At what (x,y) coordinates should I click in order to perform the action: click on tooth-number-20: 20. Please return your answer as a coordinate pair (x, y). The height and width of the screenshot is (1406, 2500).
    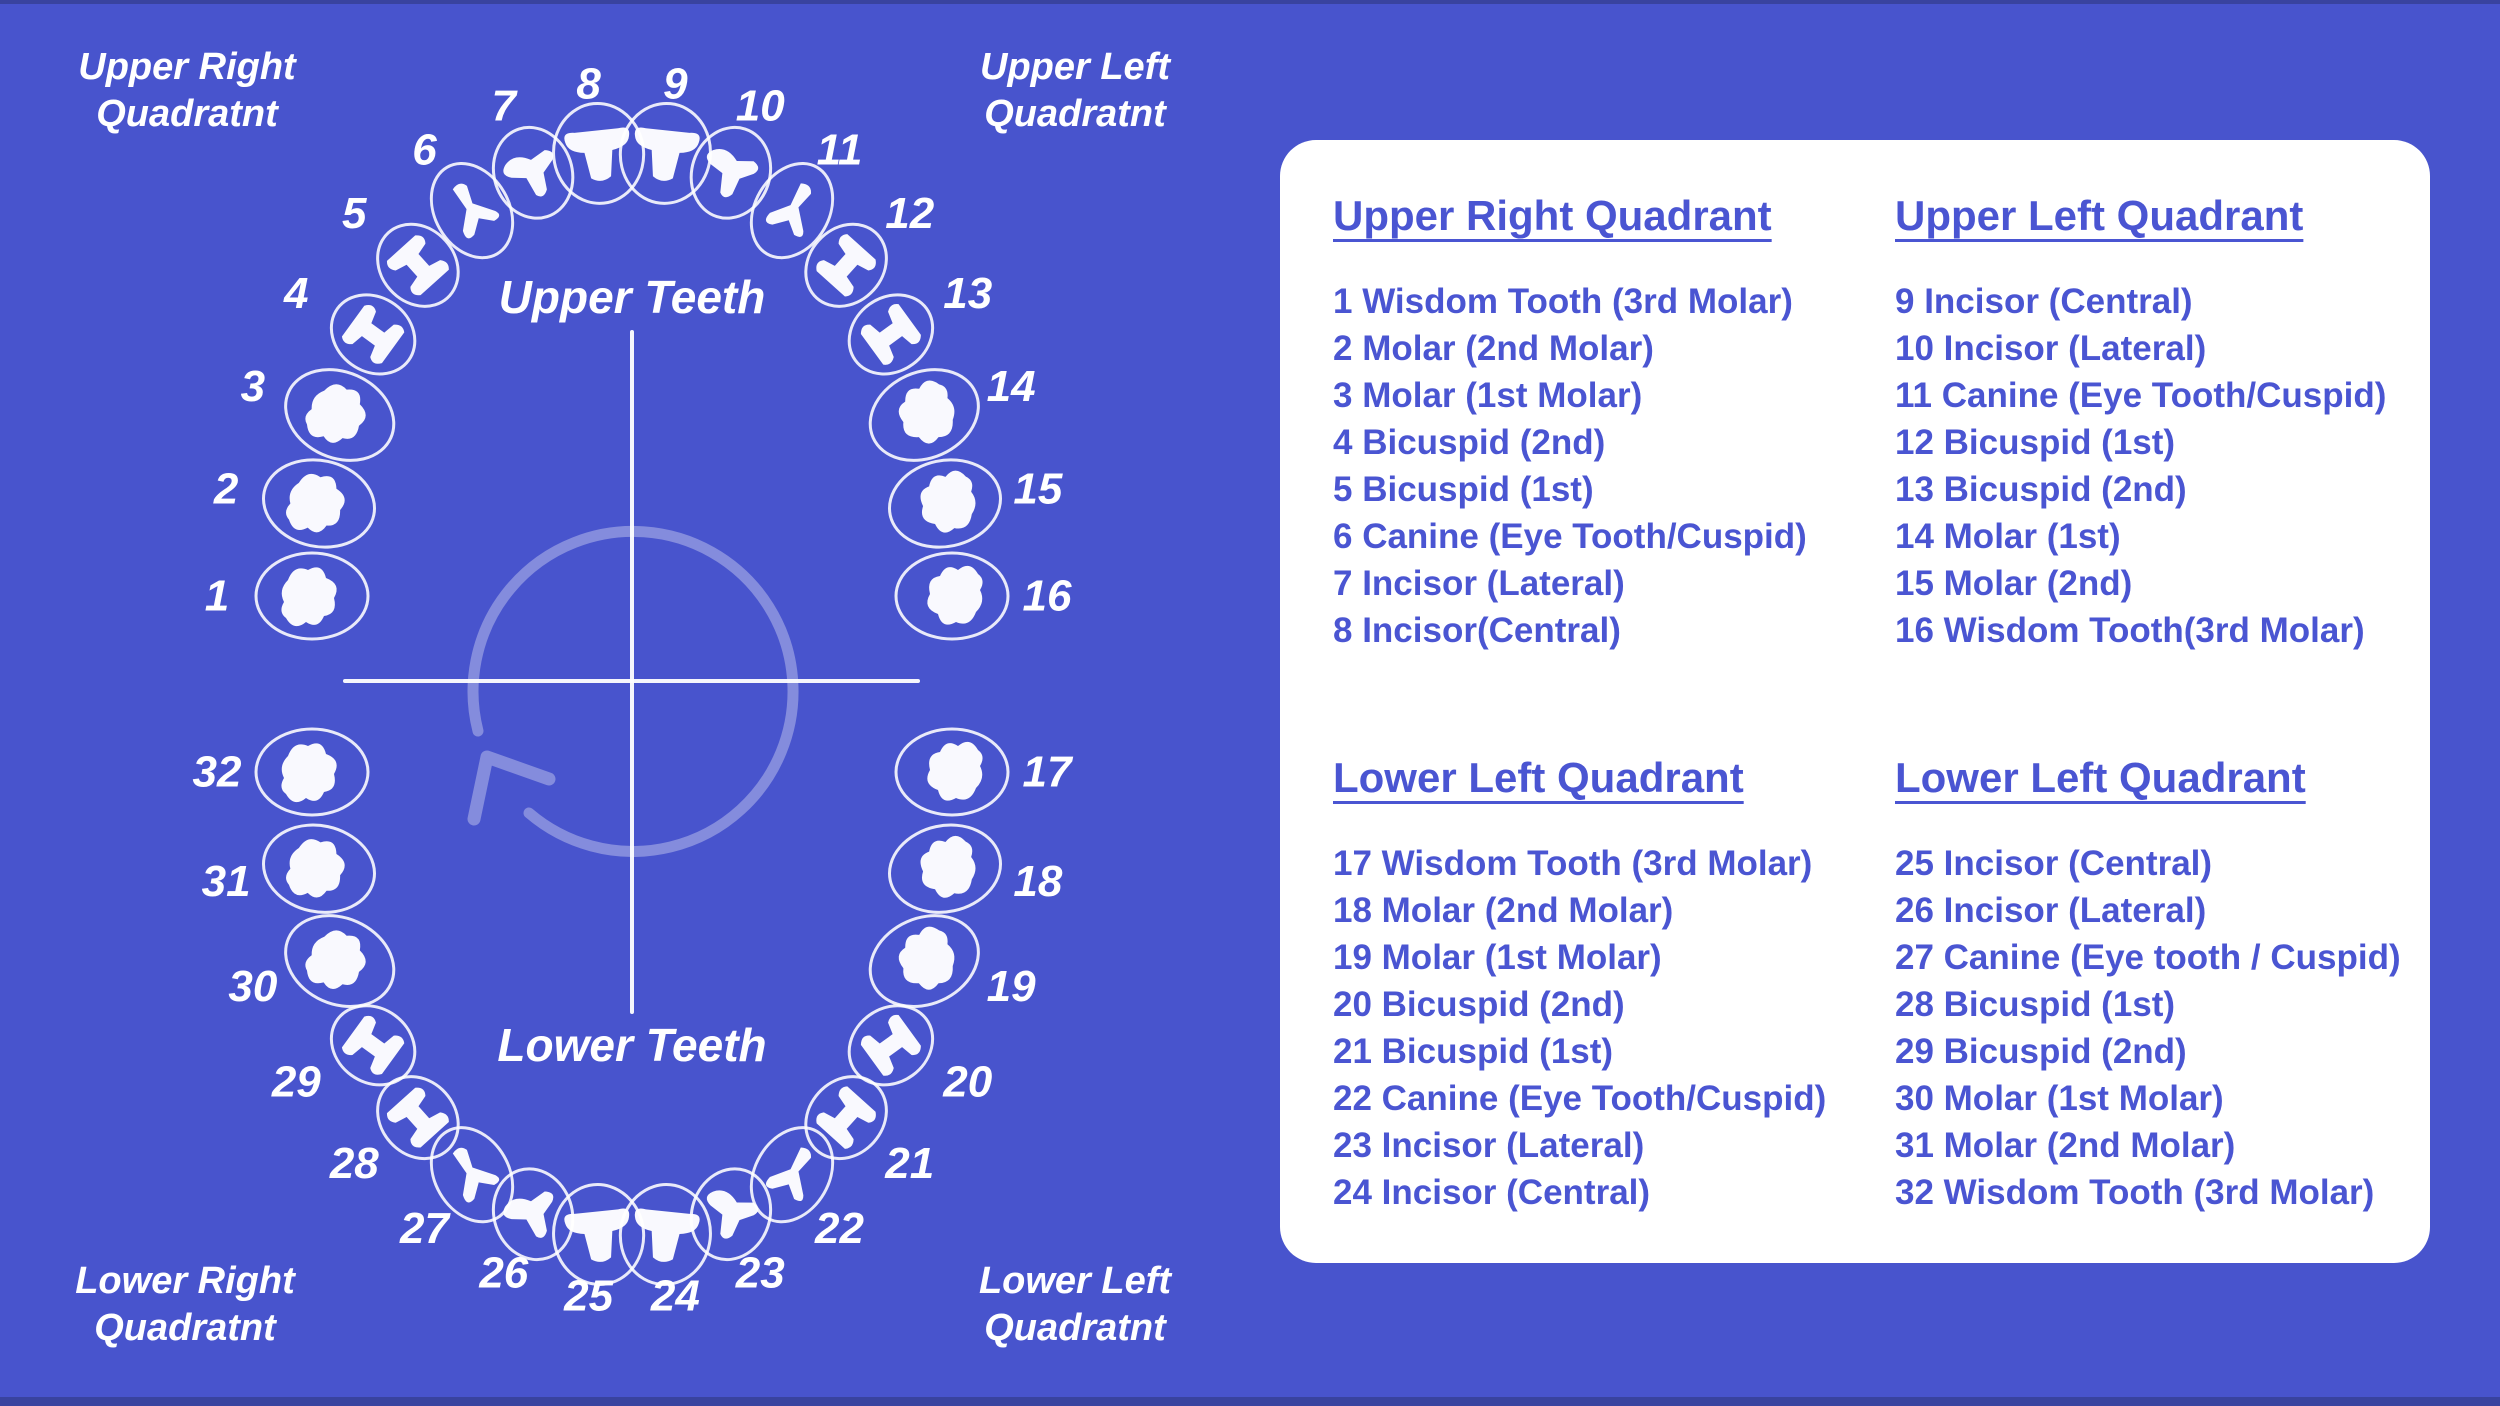
    Looking at the image, I should click on (967, 1081).